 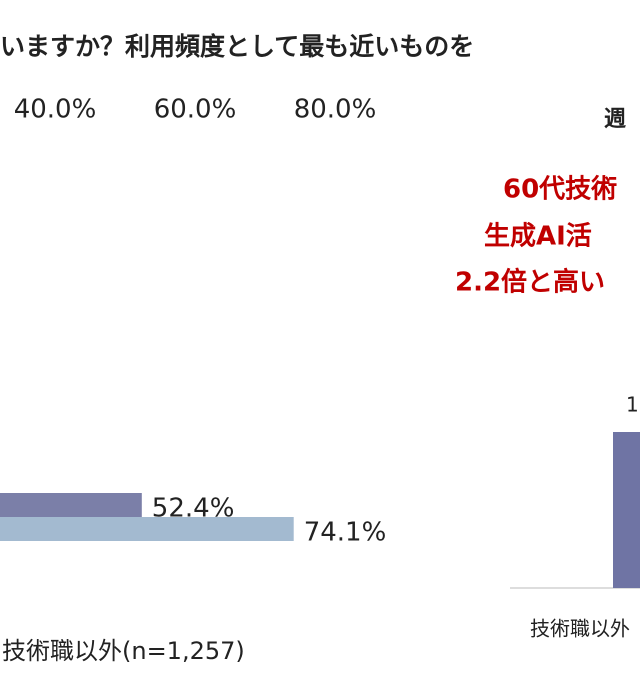 I want to click on x-tick-label: 60.0%, so click(x=195, y=110).